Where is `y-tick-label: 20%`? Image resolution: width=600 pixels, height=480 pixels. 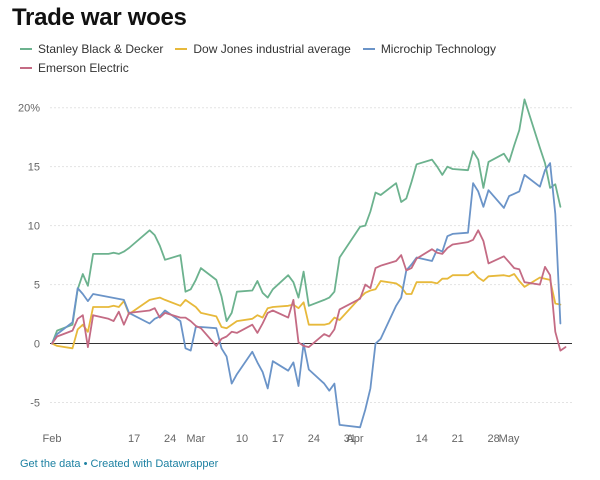
y-tick-label: 20% is located at coordinates (29, 109).